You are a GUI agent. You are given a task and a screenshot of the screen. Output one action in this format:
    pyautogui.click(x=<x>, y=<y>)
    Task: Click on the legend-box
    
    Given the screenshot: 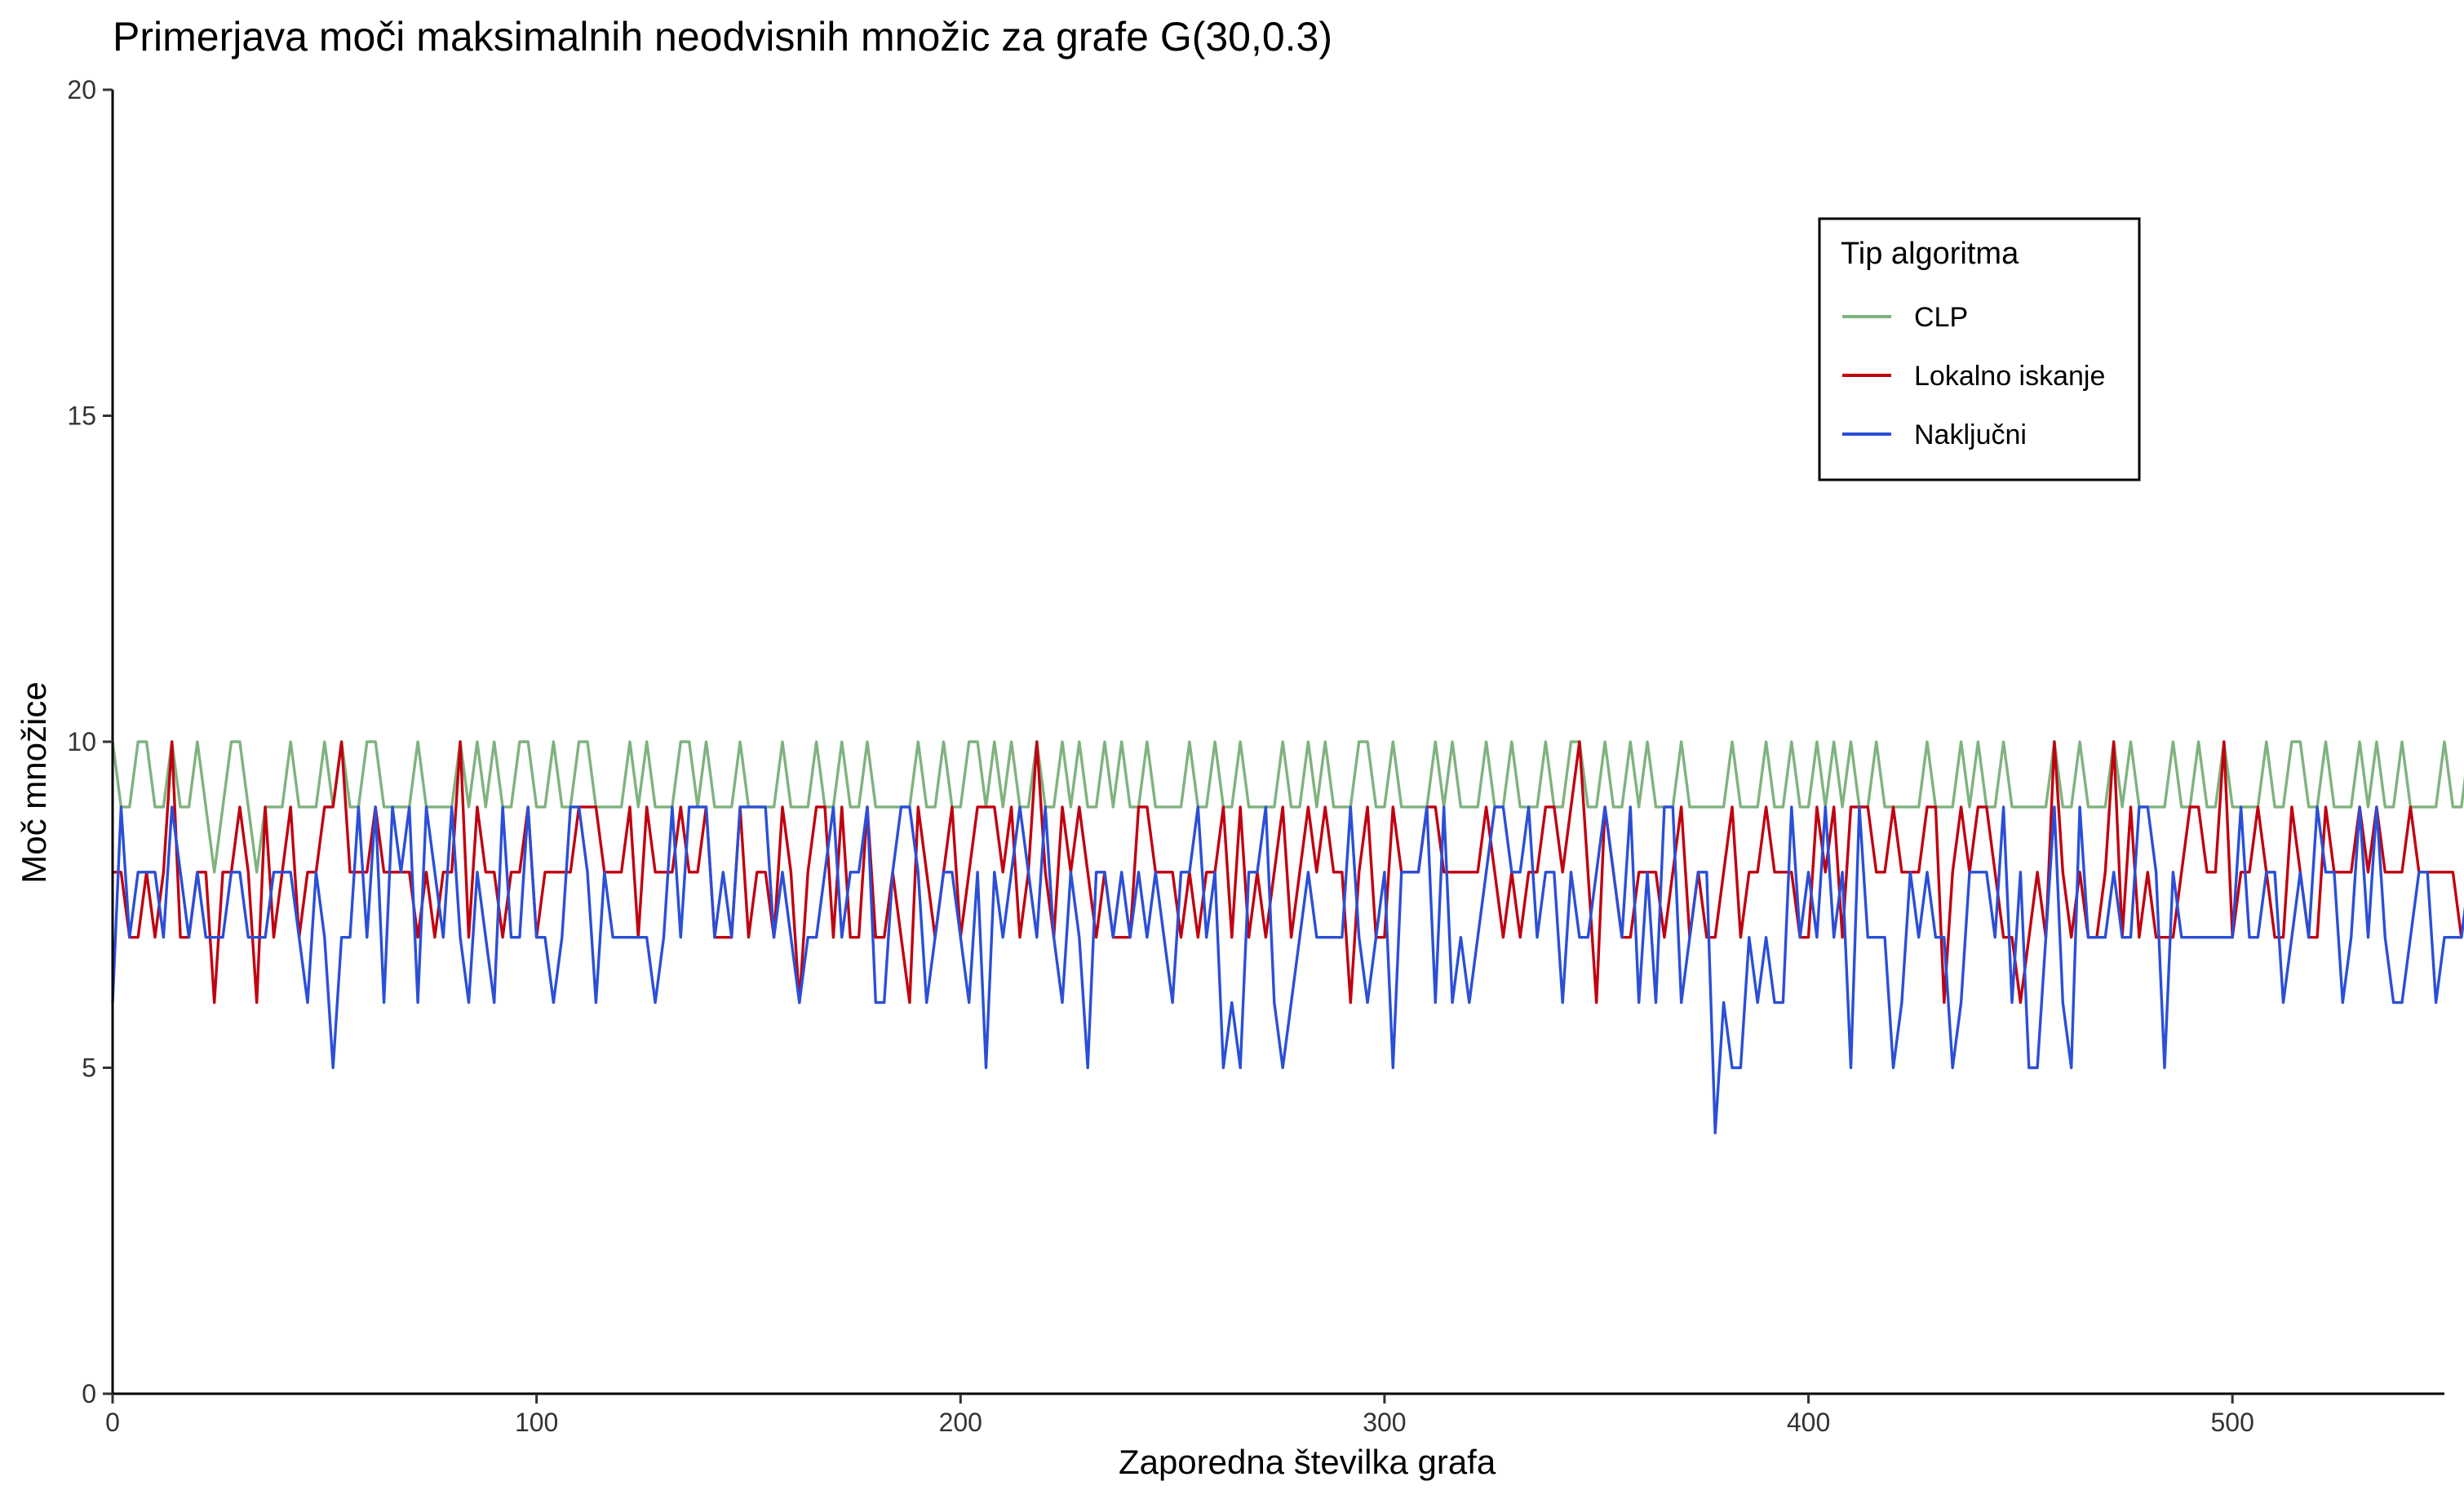 What is the action you would take?
    pyautogui.click(x=1979, y=349)
    